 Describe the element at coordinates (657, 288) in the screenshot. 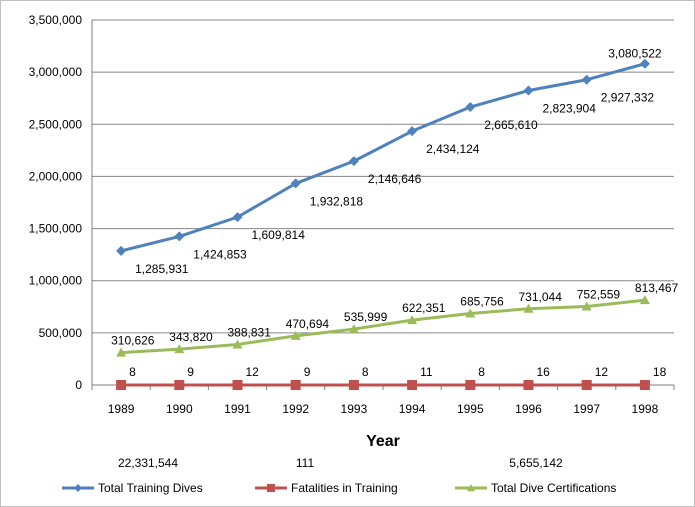

I see `data-label: 813,467` at that location.